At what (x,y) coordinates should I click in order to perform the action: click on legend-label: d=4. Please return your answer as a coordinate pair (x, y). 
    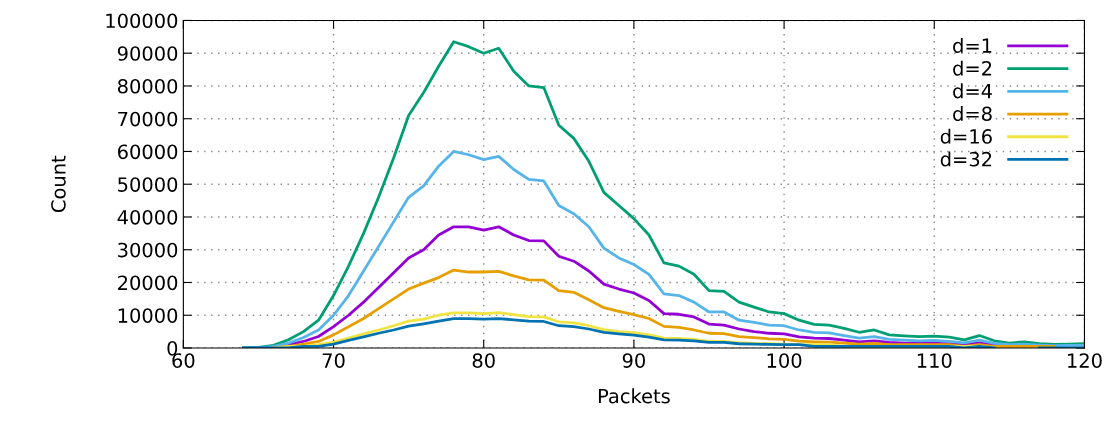
    Looking at the image, I should click on (972, 91).